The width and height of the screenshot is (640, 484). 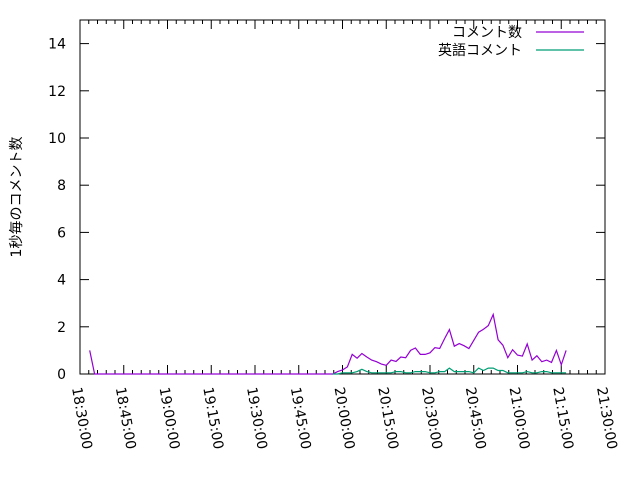 What do you see at coordinates (17, 197) in the screenshot?
I see `y-axis-label: 1秒毎のコメント数` at bounding box center [17, 197].